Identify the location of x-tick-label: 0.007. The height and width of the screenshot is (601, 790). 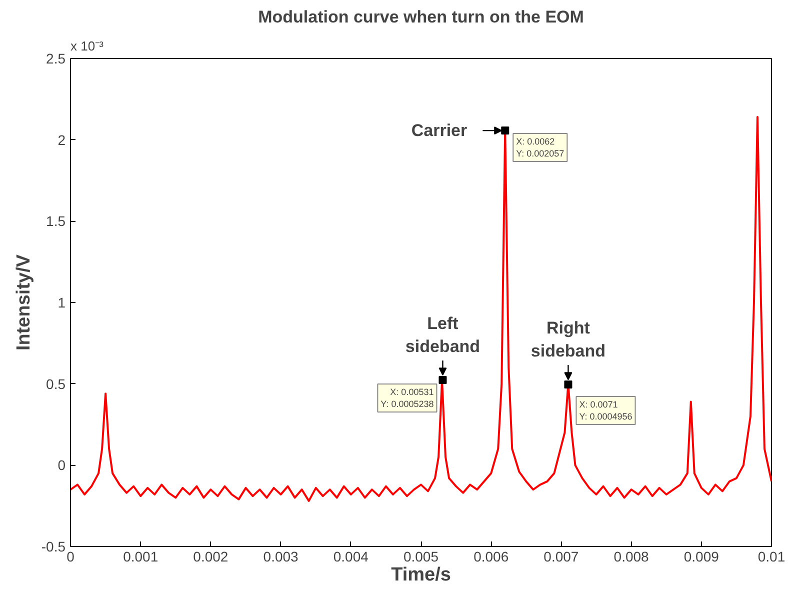
(561, 556).